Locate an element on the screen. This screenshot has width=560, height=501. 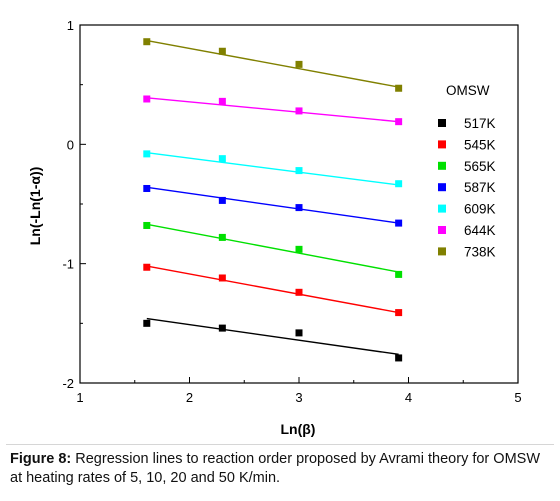
y-tick-label: -1 is located at coordinates (68, 264).